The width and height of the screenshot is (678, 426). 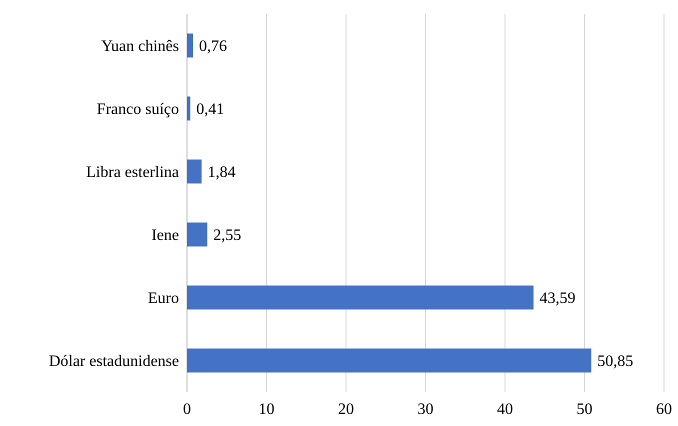 What do you see at coordinates (266, 409) in the screenshot?
I see `x-tick-label: 10` at bounding box center [266, 409].